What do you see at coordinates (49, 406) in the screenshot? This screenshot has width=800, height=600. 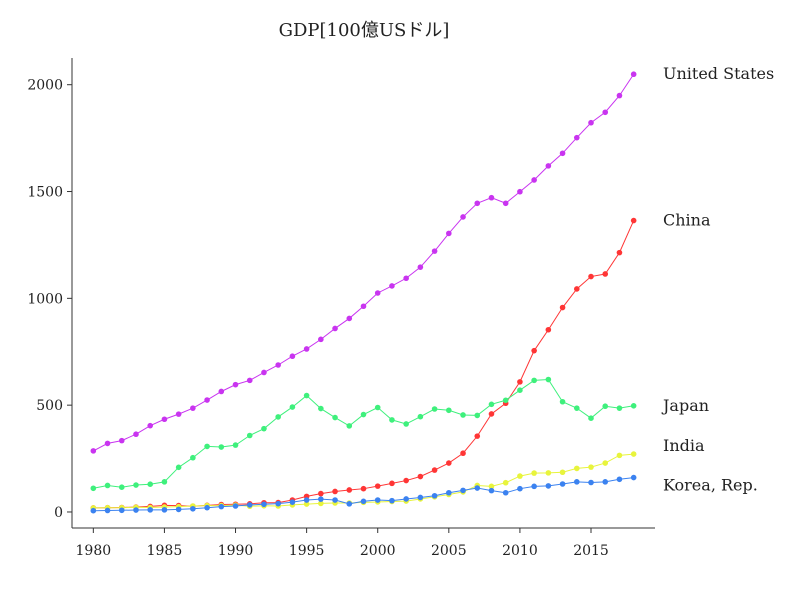 I see `y-tick-label: 500` at bounding box center [49, 406].